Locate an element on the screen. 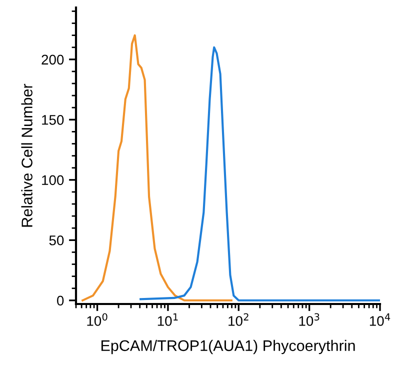 This screenshot has height=380, width=400. x-tick-label: 10$^{2}$ is located at coordinates (238, 319).